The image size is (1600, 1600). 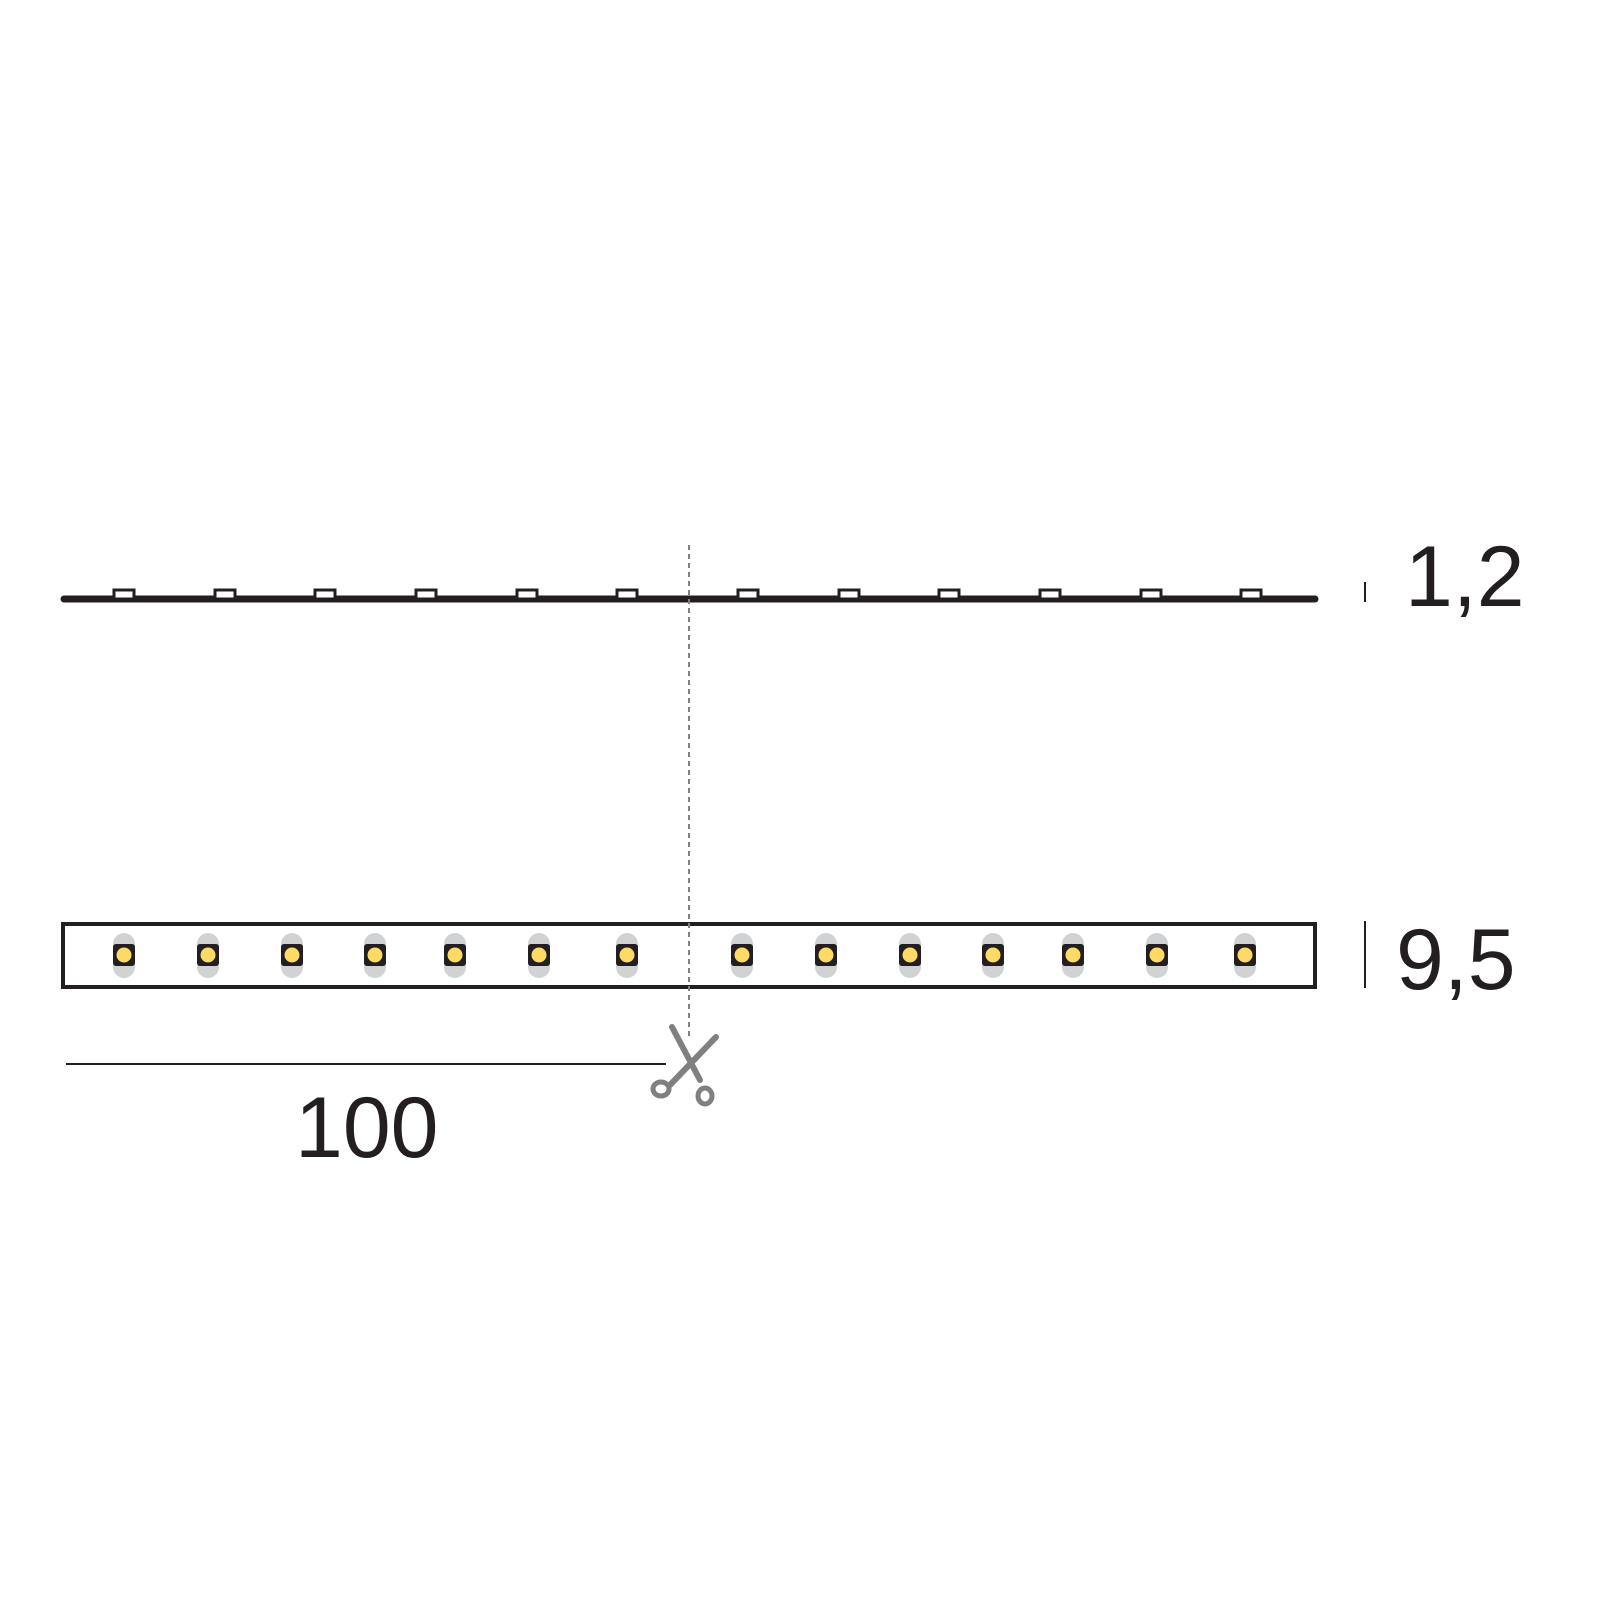 What do you see at coordinates (1456, 960) in the screenshot?
I see `width-label: 9,5` at bounding box center [1456, 960].